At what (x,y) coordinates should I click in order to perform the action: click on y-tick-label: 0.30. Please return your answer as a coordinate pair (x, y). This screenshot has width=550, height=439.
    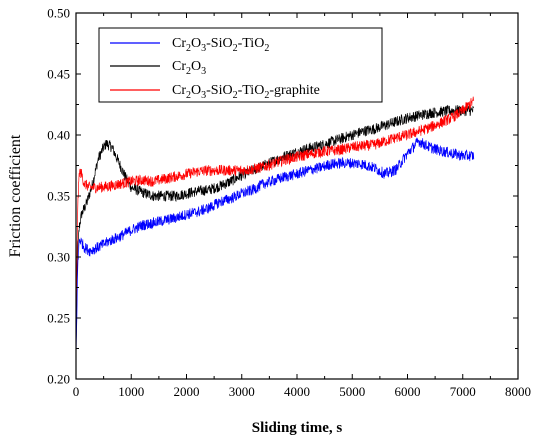
    Looking at the image, I should click on (58, 257).